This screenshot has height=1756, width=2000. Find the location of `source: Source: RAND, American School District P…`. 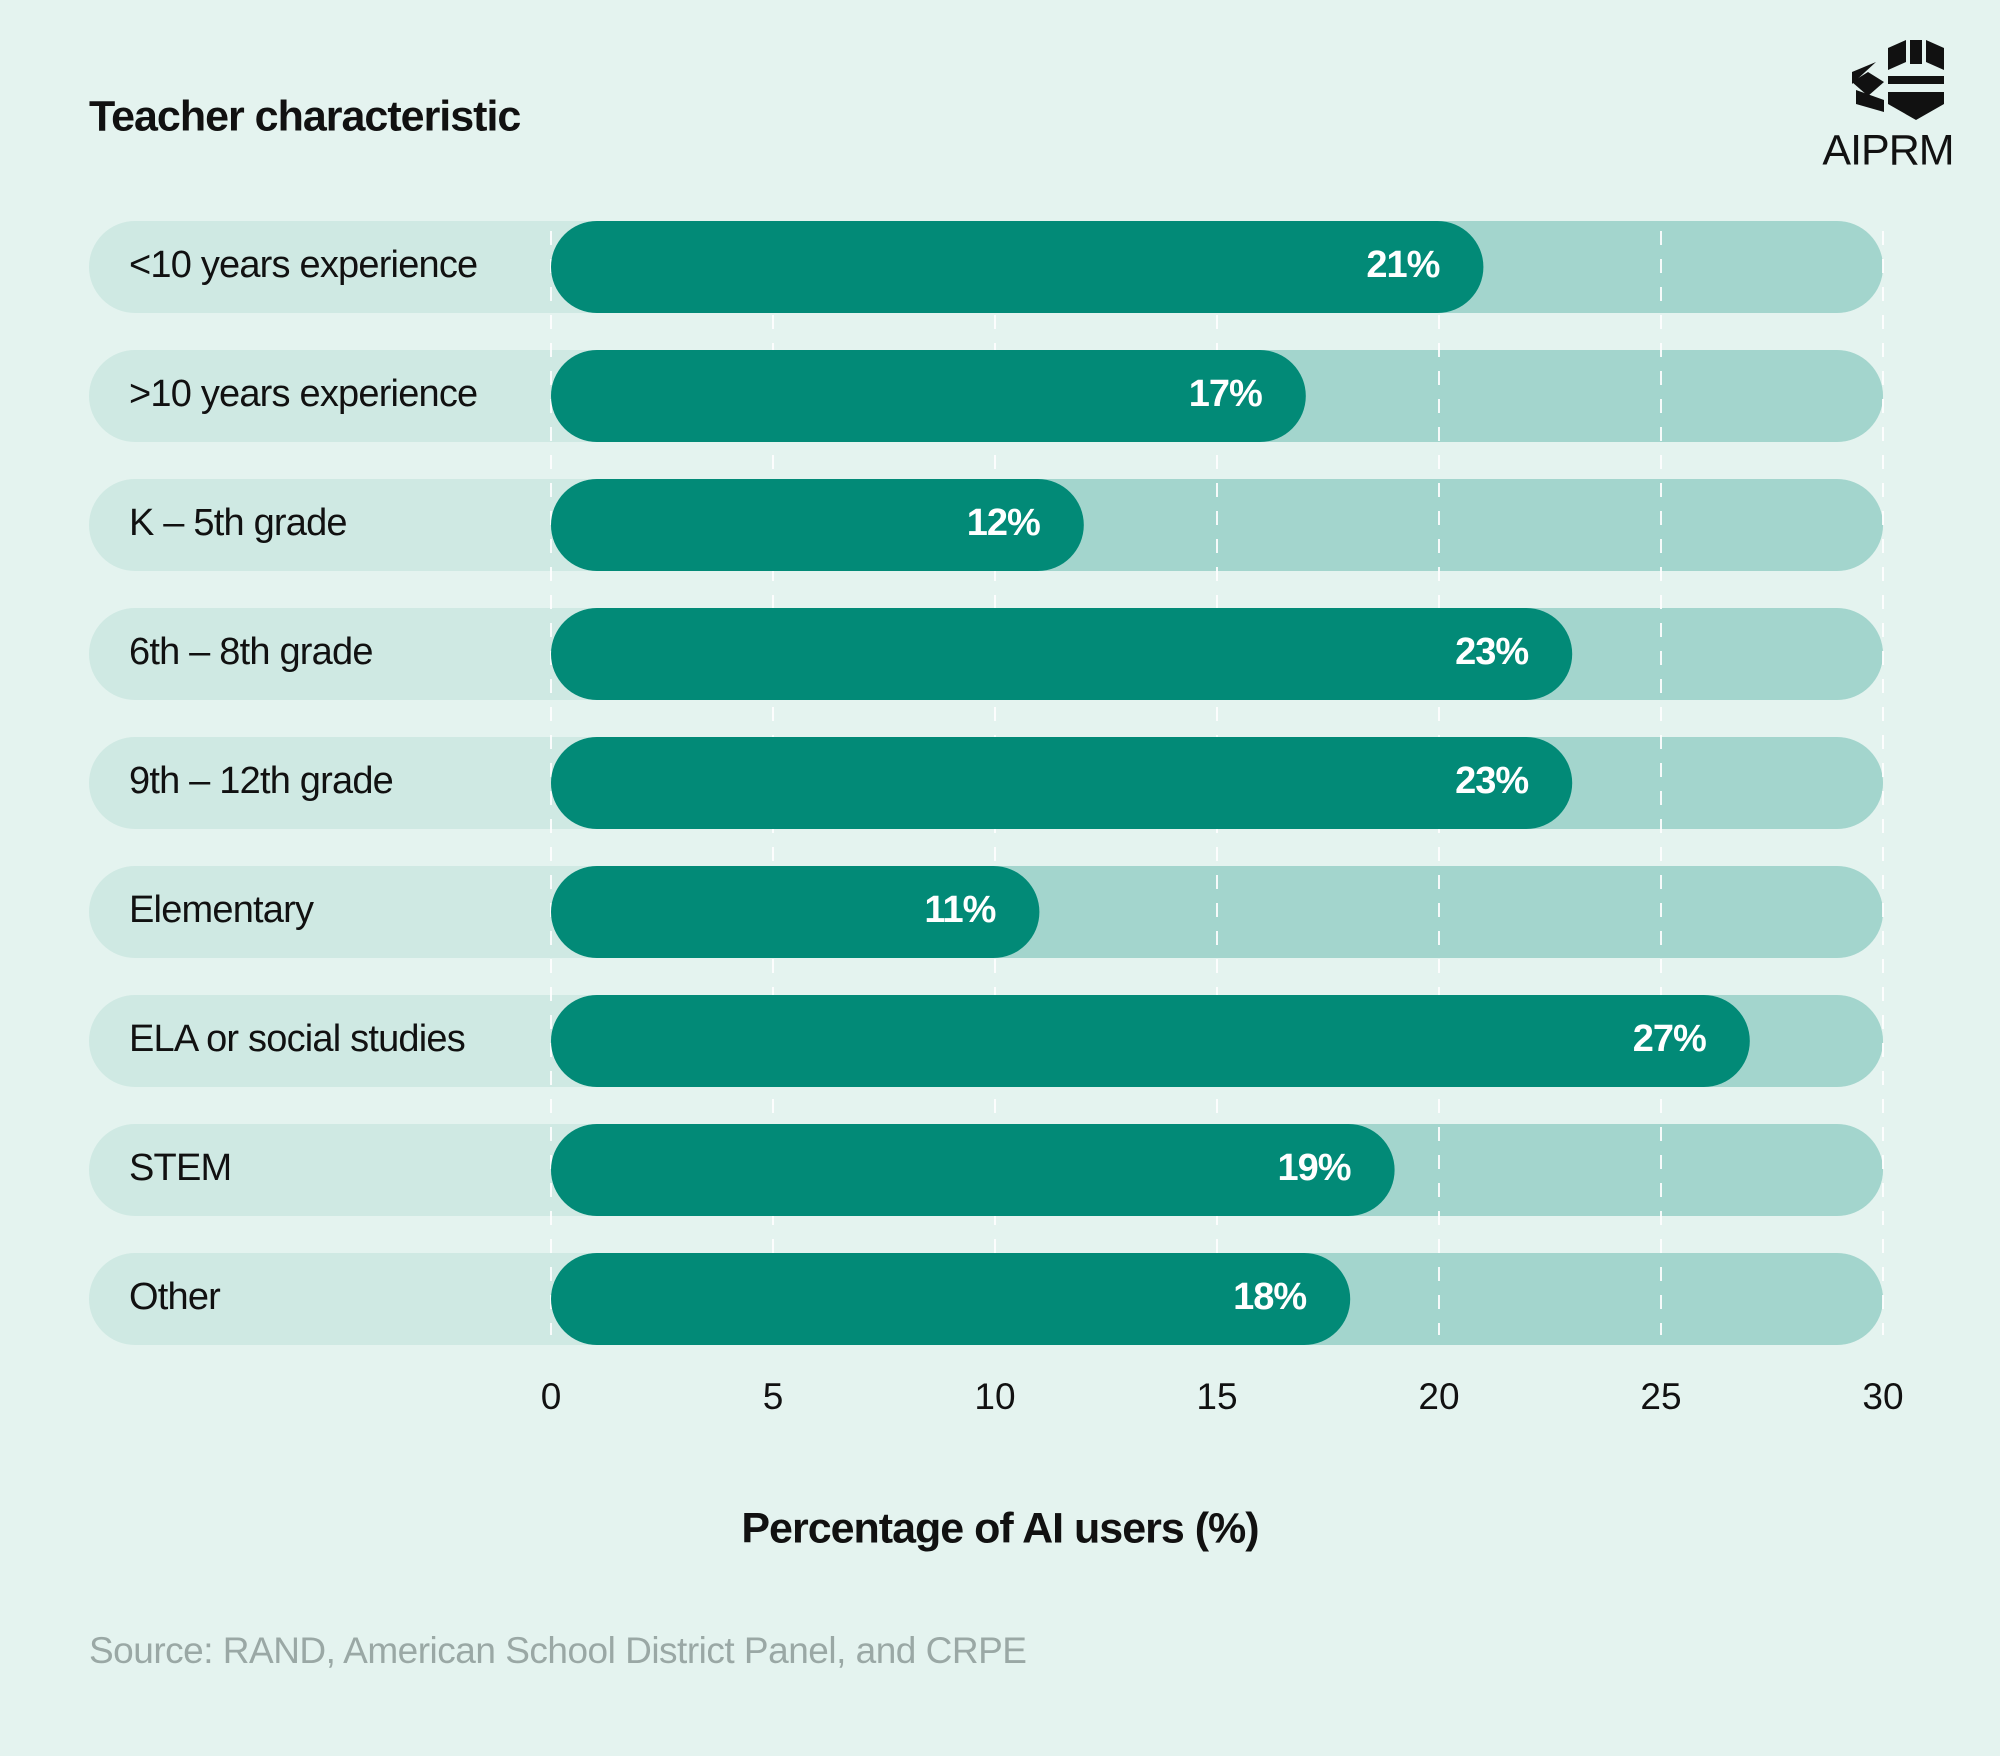

source: Source: RAND, American School District P… is located at coordinates (557, 1650).